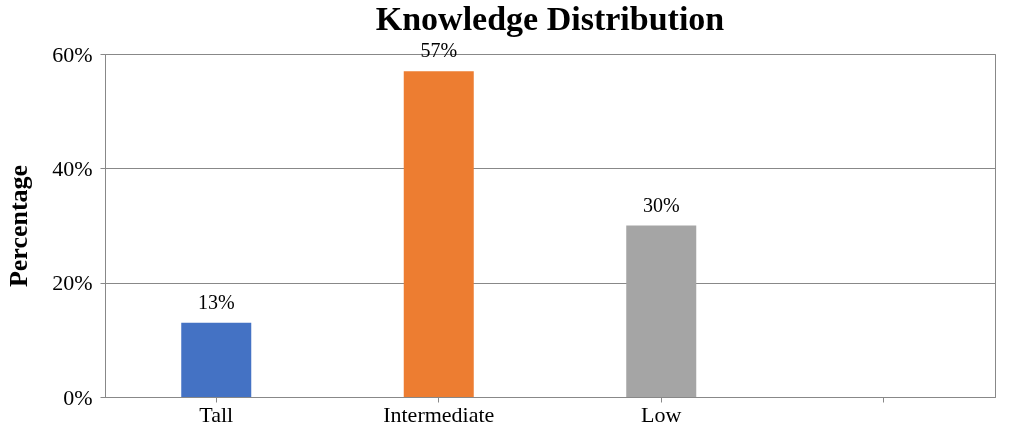  I want to click on x-tick-label: Intermediate, so click(439, 414).